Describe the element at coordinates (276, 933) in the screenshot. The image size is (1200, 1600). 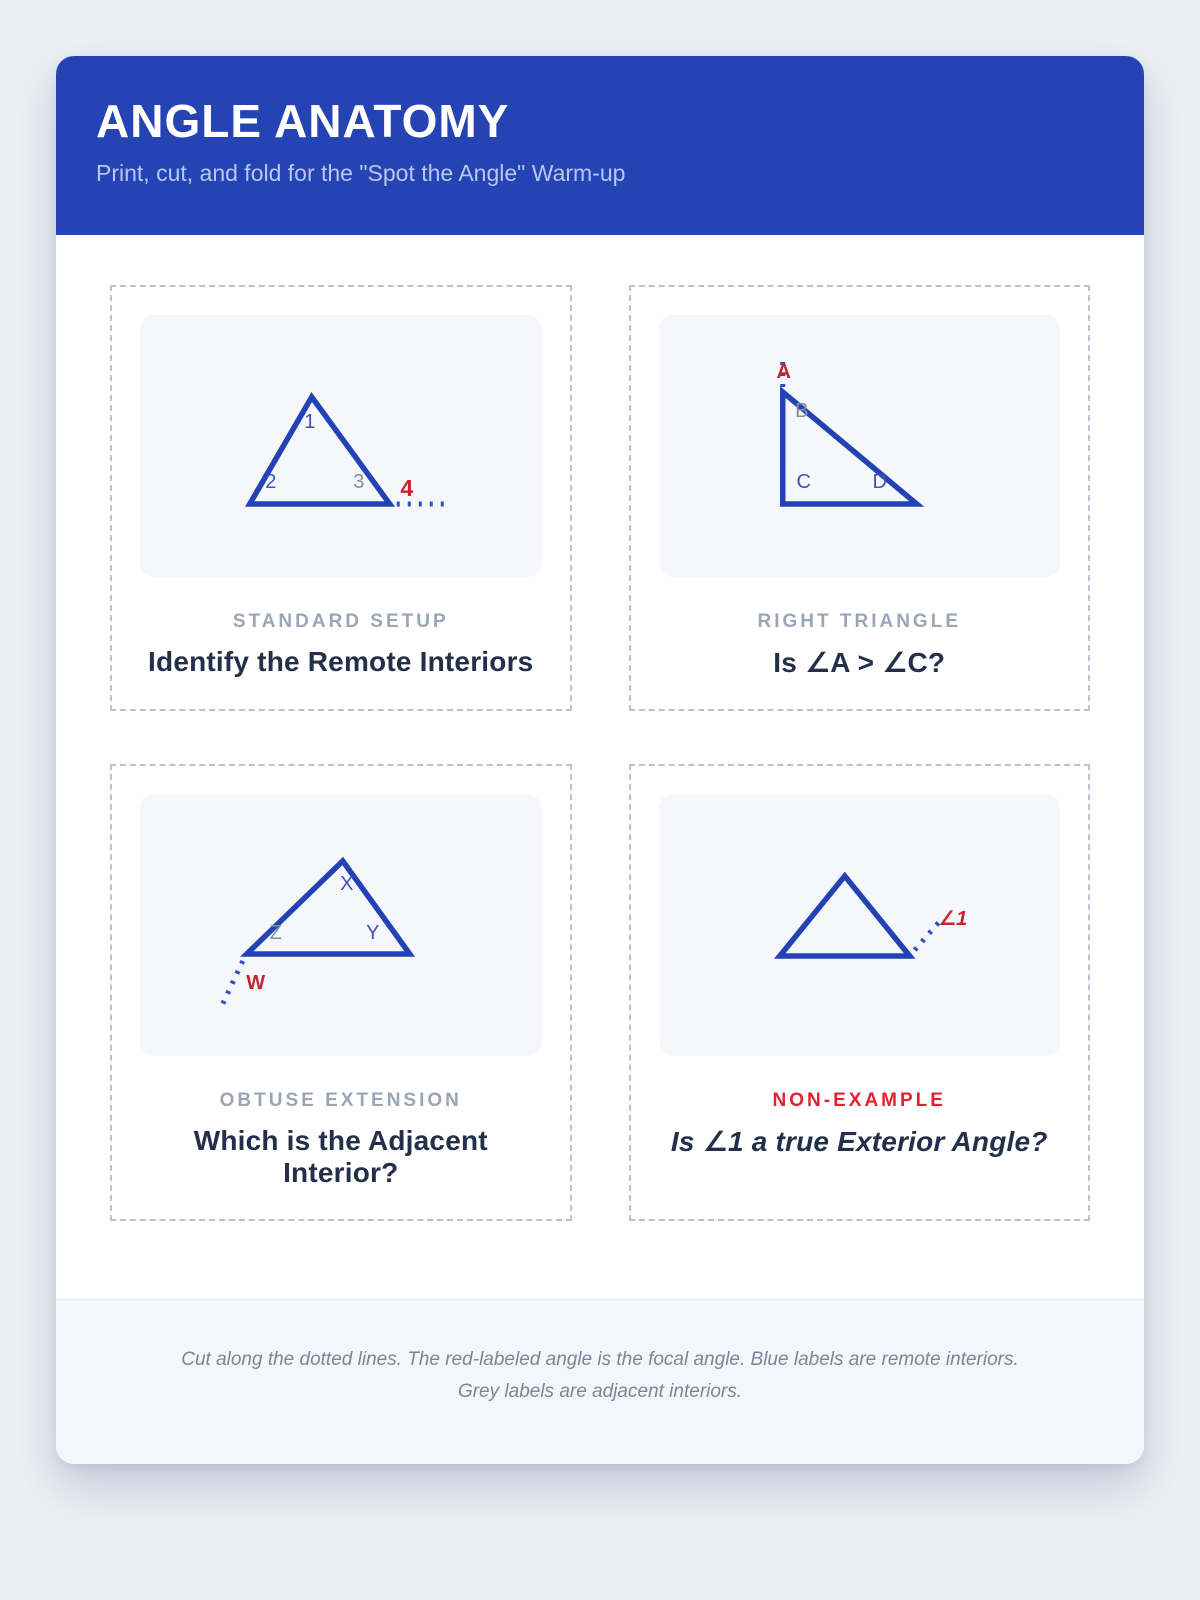
I see `angle-label-adjacent: Z` at that location.